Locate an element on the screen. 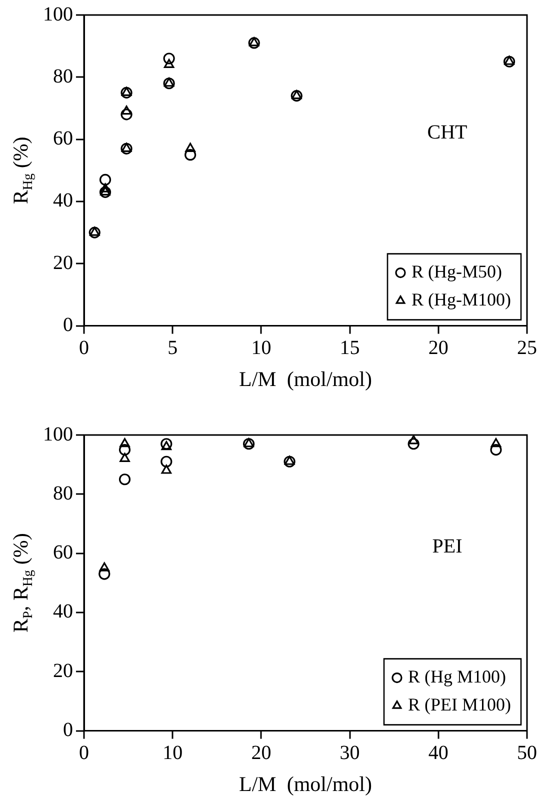 Image resolution: width=543 pixels, height=810 pixels. y-axis-title: RP, RHg (%) is located at coordinates (21, 583).